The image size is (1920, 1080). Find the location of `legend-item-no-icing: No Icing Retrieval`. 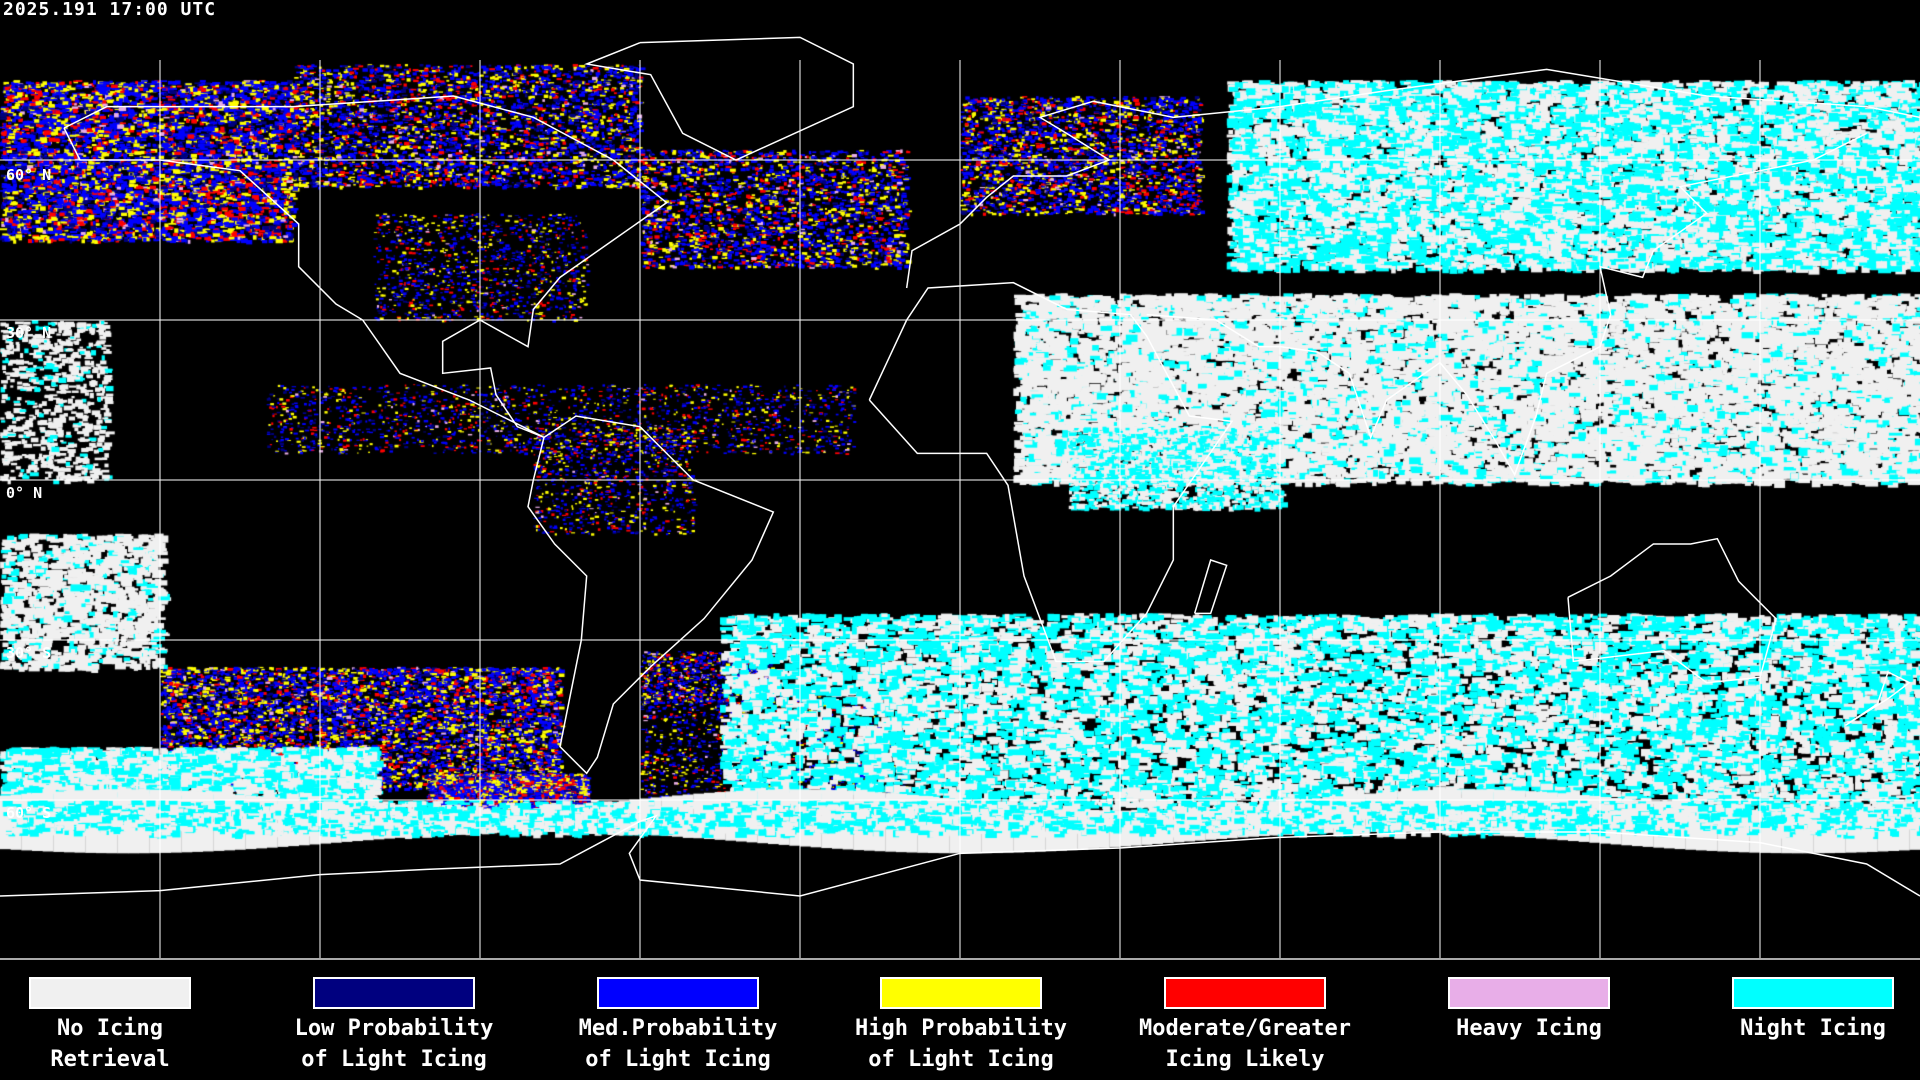

legend-item-no-icing: No Icing Retrieval is located at coordinates (117, 1026).